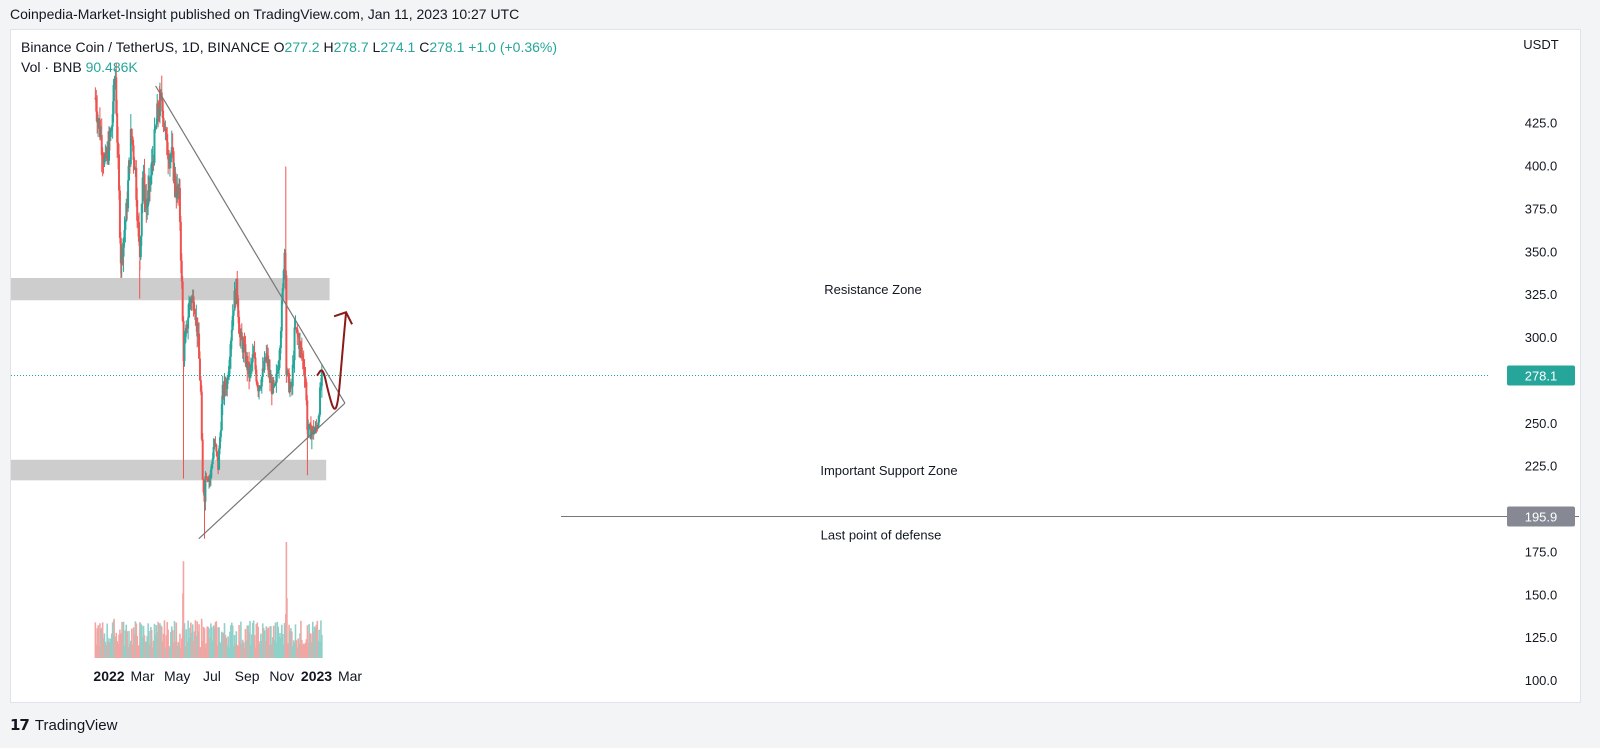  I want to click on trendline-upper, so click(250, 244).